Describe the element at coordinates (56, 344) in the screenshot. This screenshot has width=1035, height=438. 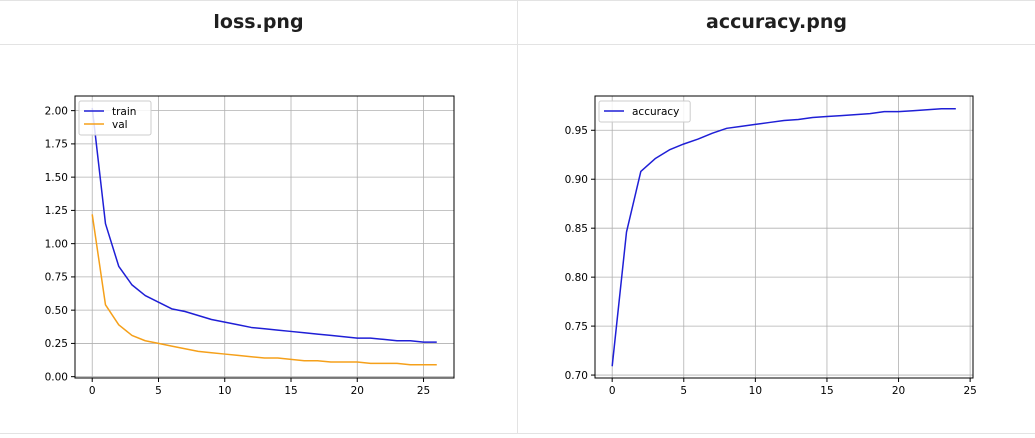
I see `y-tick-label: 0.25` at that location.